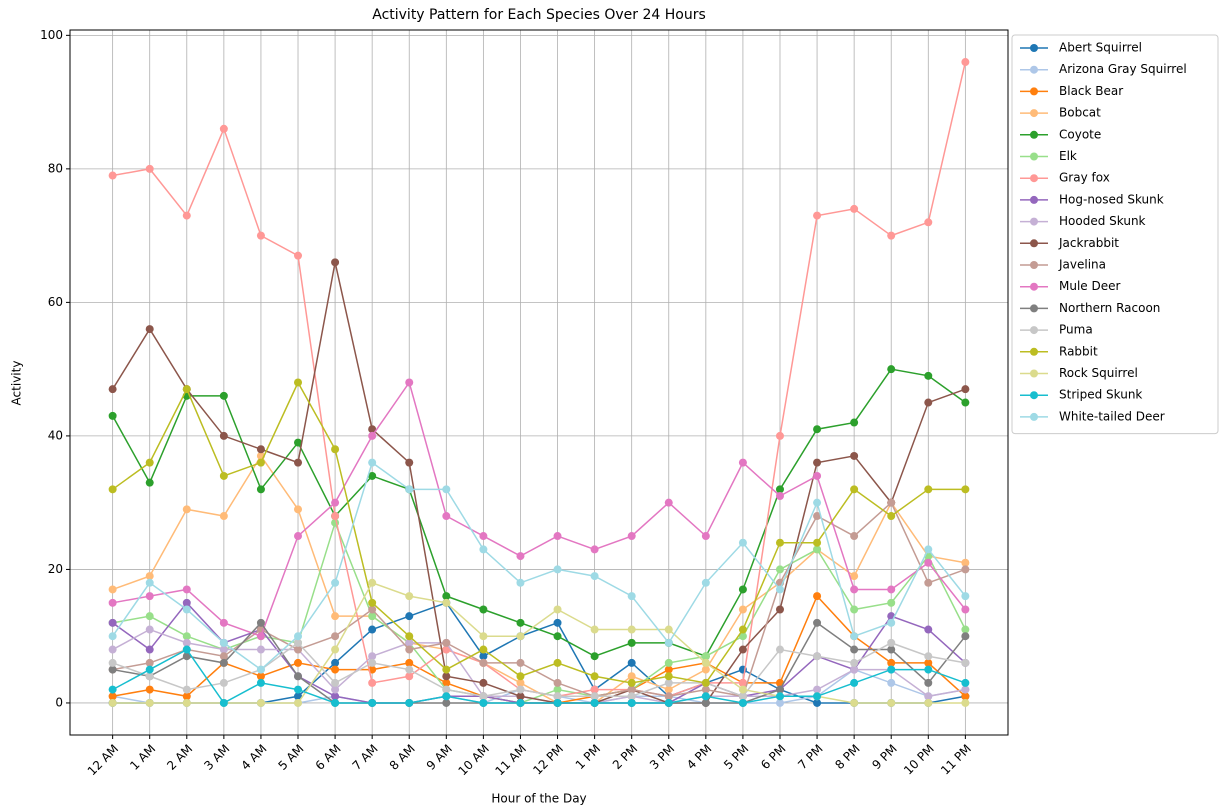 The image size is (1220, 811). Describe the element at coordinates (1098, 373) in the screenshot. I see `legend-label: Rock Squirrel` at that location.